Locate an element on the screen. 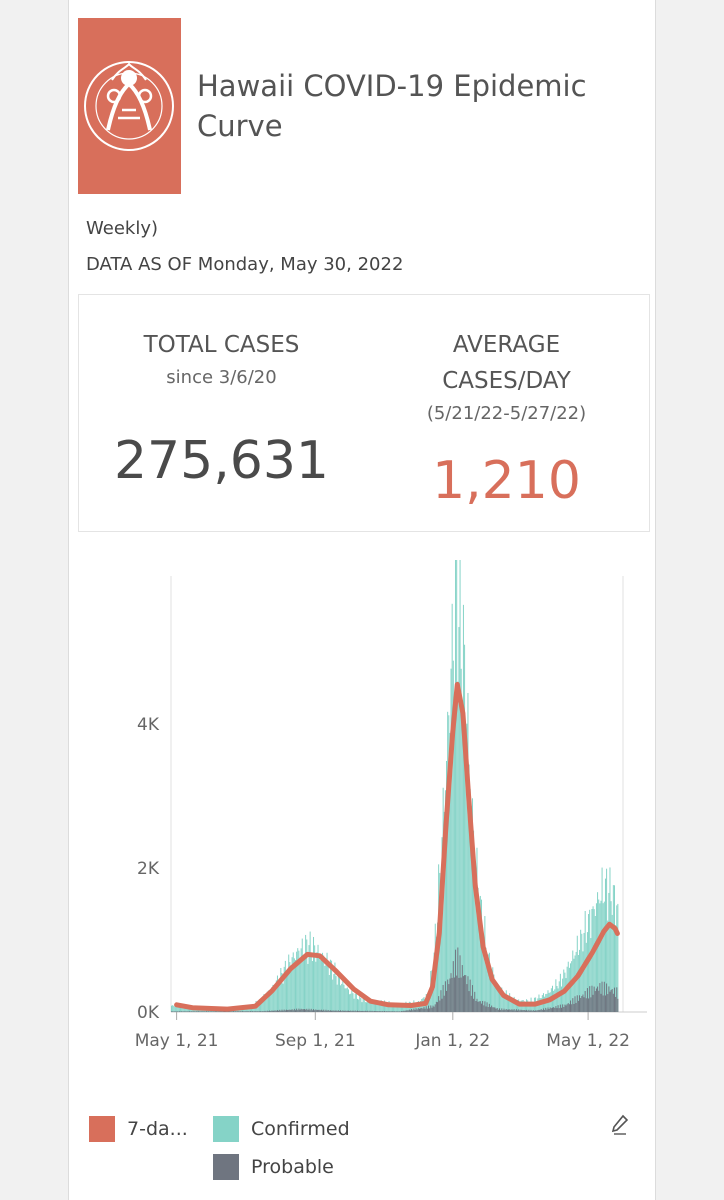 This screenshot has width=724, height=1200. page-title: Hawaii COVID-19 Epidemic Curve is located at coordinates (392, 106).